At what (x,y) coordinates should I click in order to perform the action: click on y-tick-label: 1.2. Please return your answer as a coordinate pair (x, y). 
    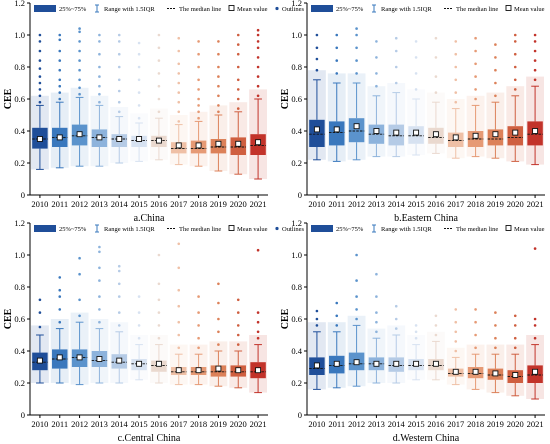
    Looking at the image, I should click on (19, 4).